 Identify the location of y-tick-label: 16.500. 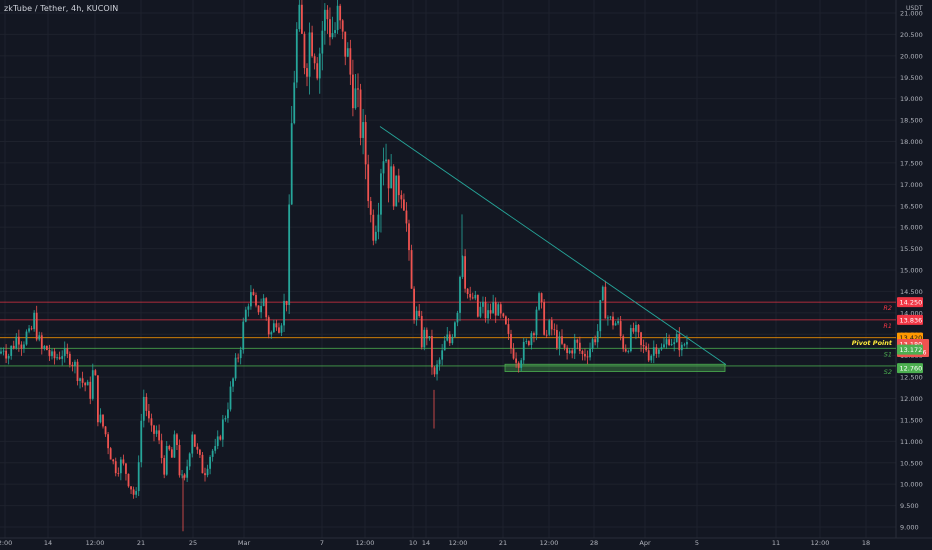
(911, 206).